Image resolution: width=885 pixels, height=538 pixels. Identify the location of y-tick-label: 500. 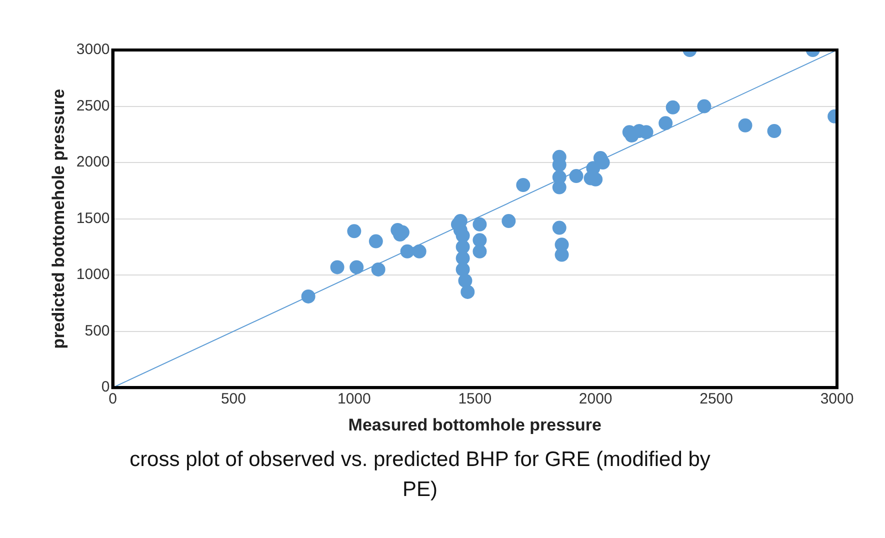
(97, 331).